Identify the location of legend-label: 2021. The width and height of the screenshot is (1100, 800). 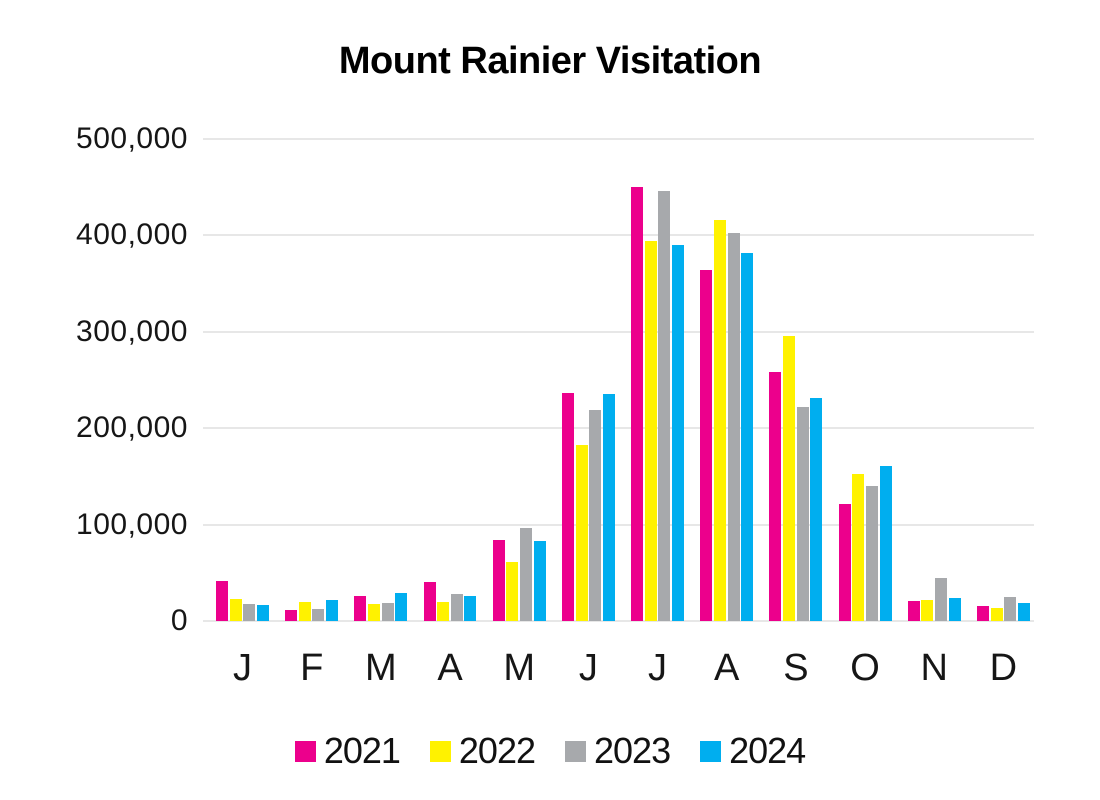
(362, 750).